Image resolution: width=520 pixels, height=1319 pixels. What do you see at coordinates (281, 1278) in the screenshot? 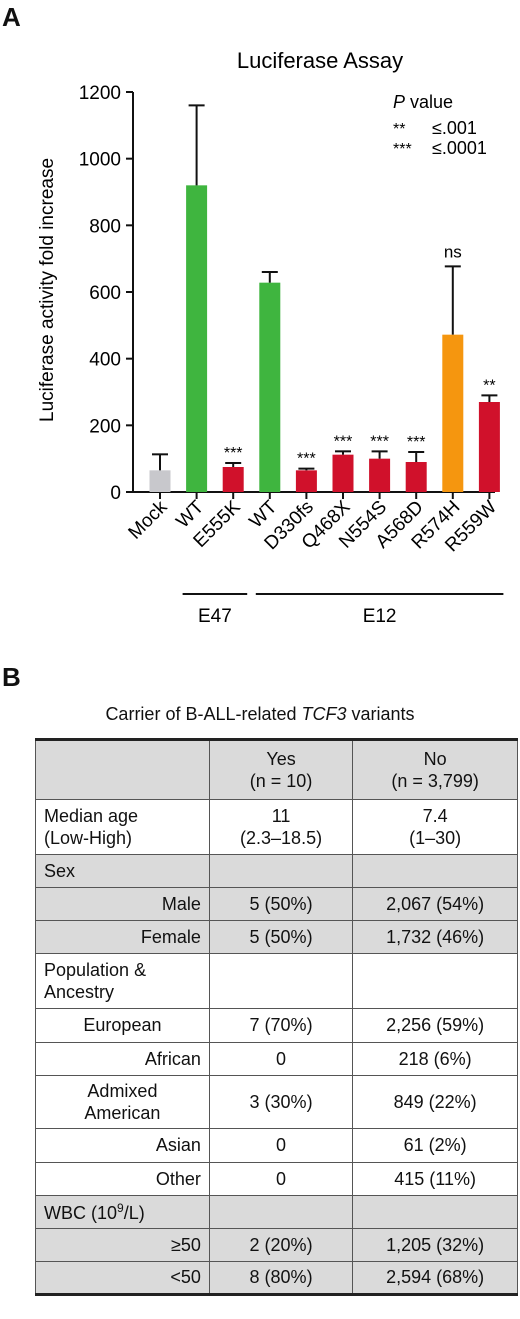
I see `wbc-lt50-yes: 8 (80%)` at bounding box center [281, 1278].